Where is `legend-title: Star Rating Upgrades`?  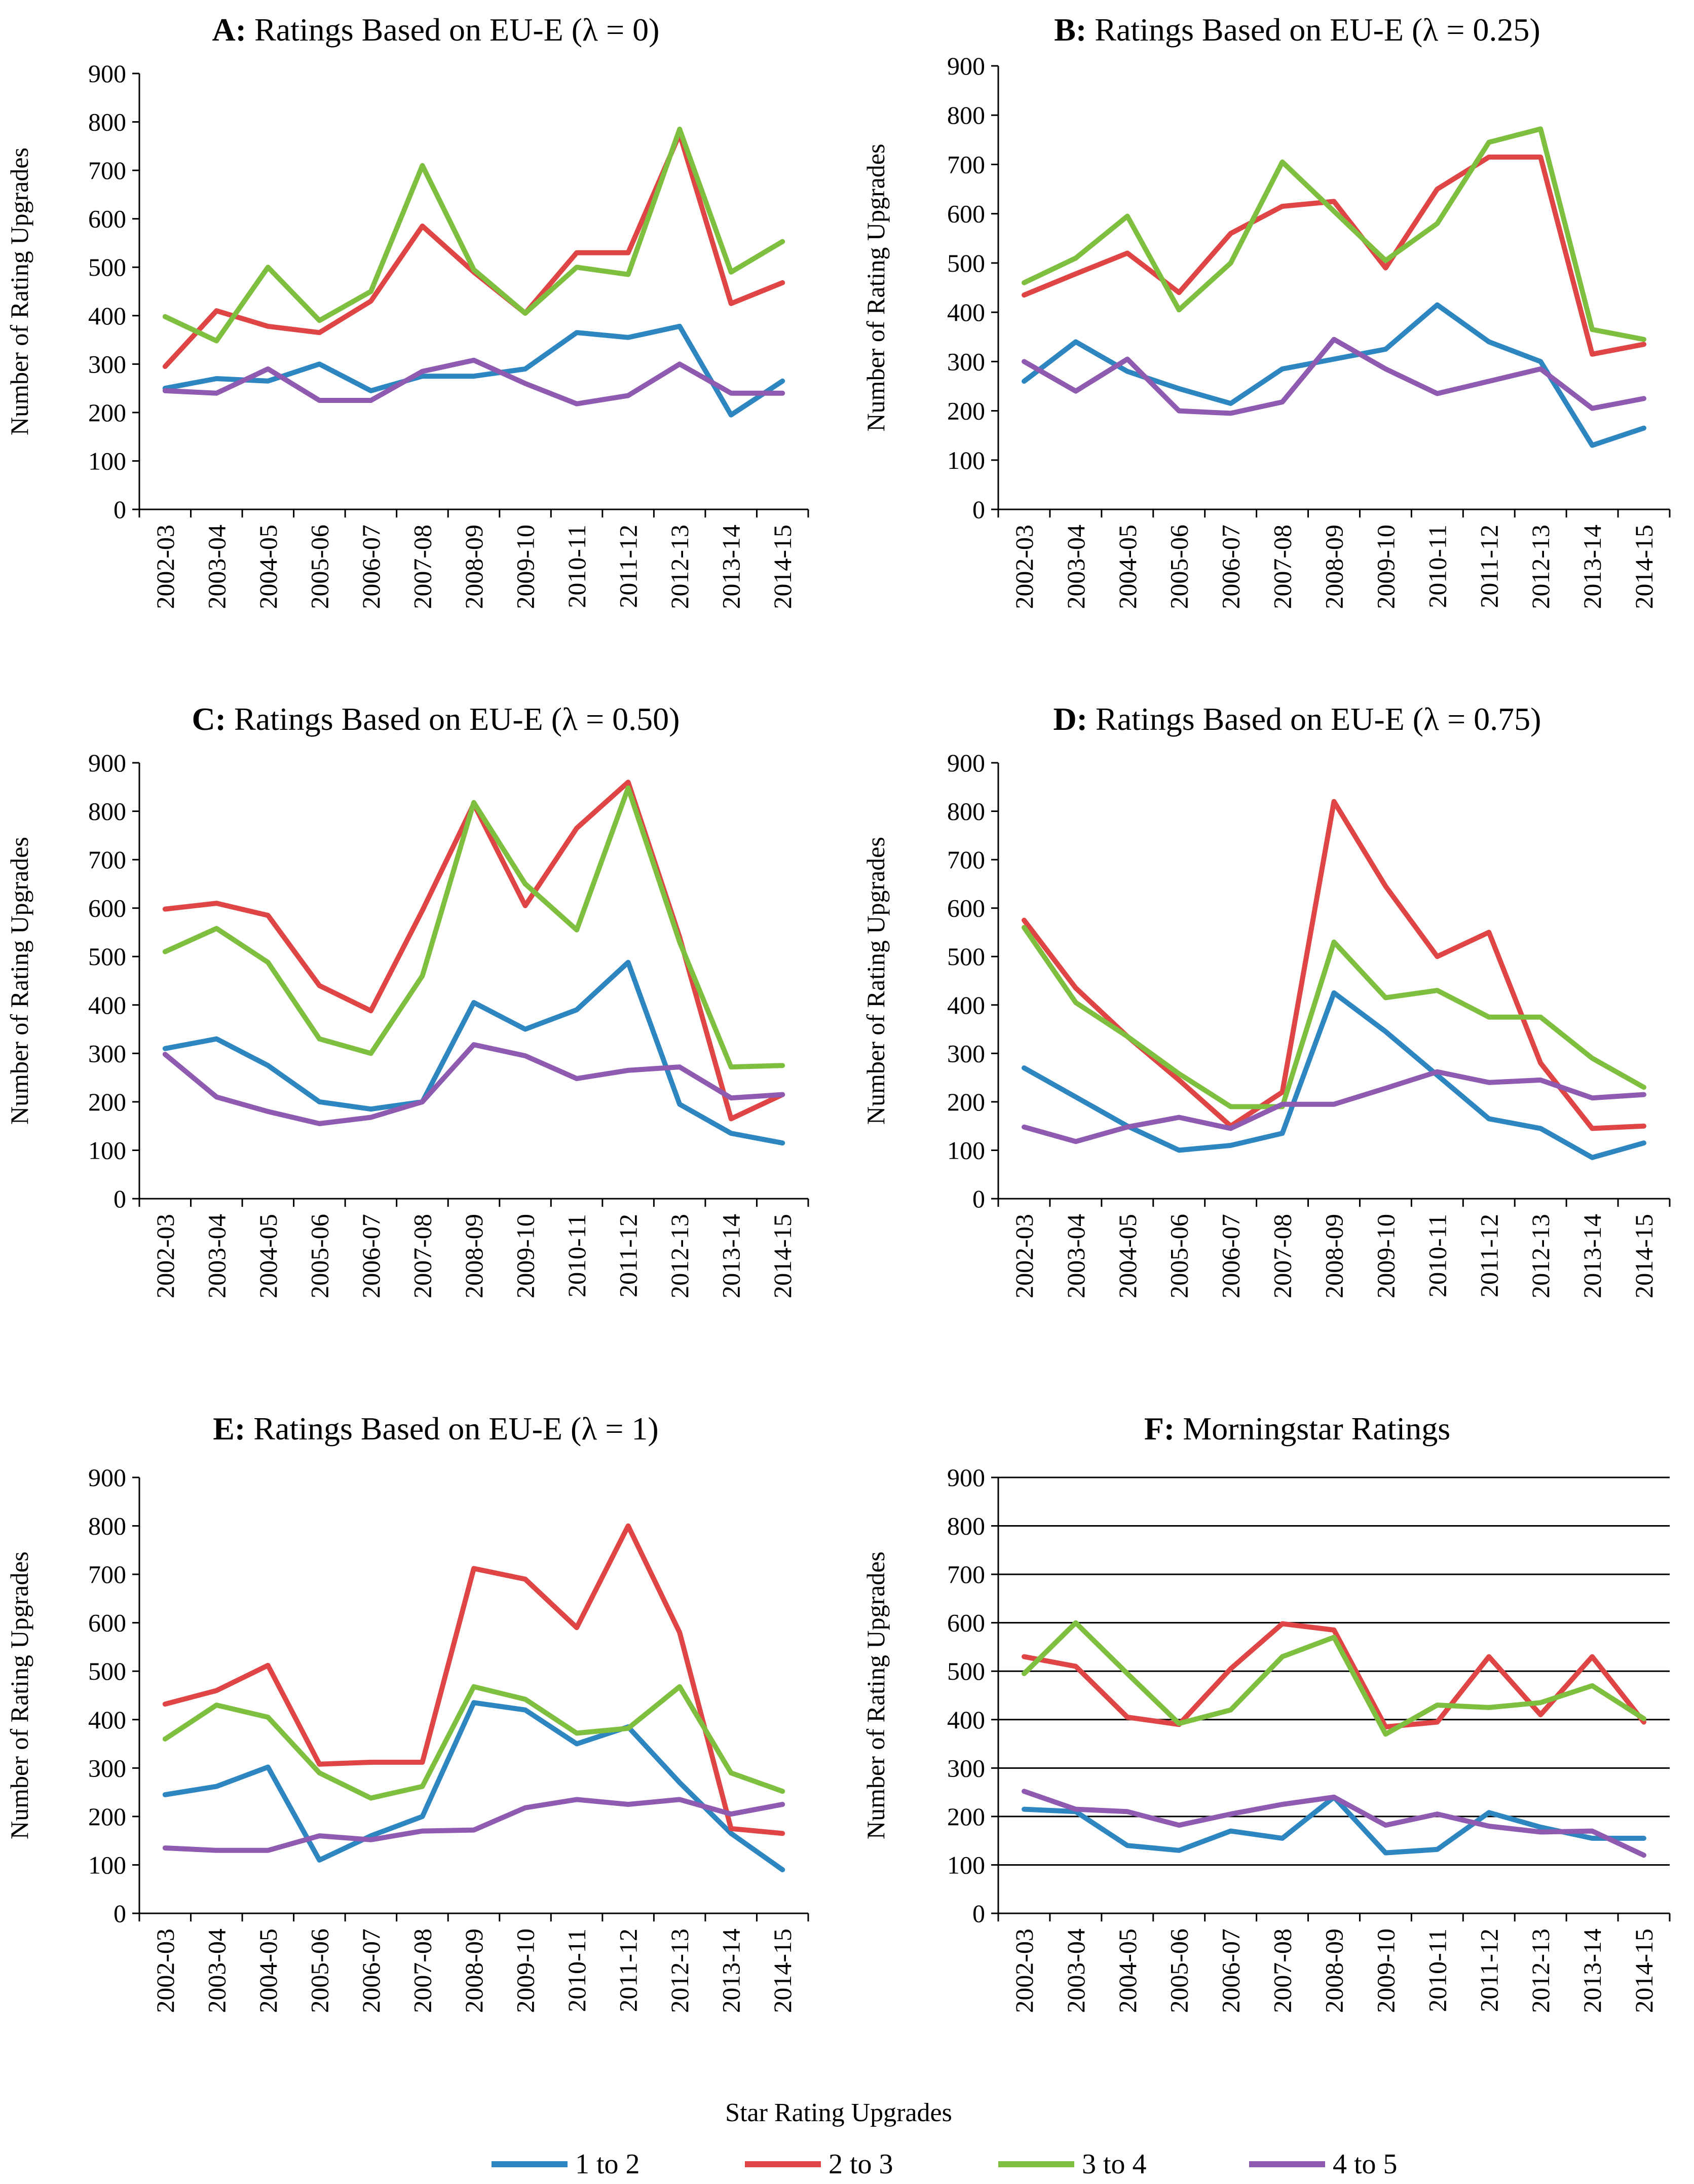 legend-title: Star Rating Upgrades is located at coordinates (838, 2112).